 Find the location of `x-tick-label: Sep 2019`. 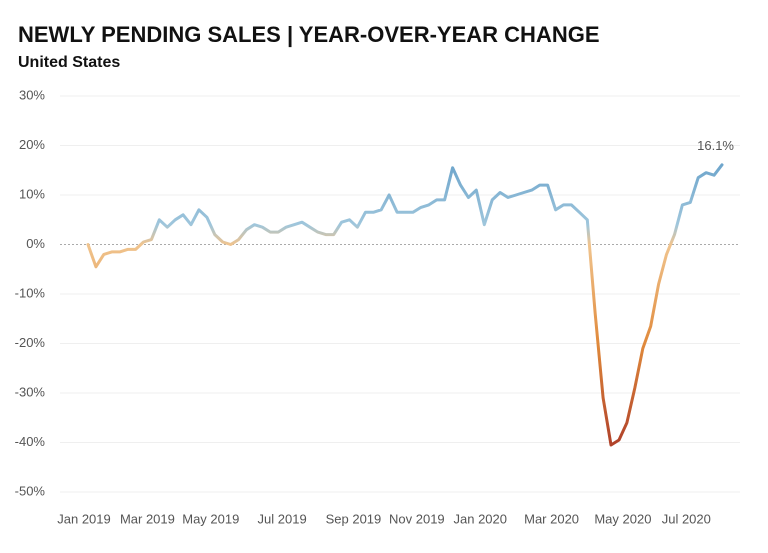

x-tick-label: Sep 2019 is located at coordinates (354, 518).